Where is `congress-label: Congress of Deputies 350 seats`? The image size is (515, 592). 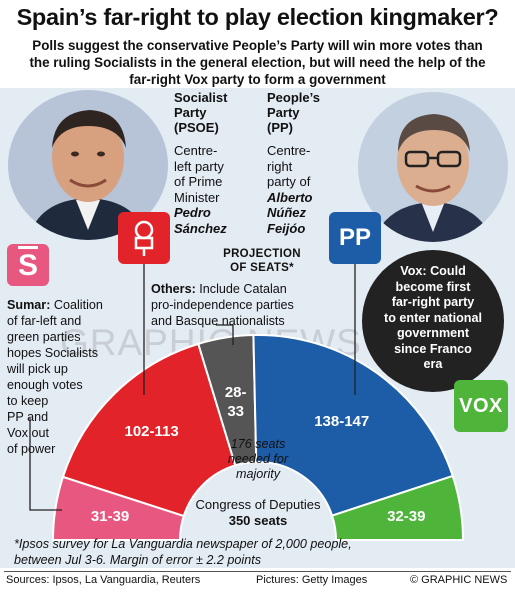 congress-label: Congress of Deputies 350 seats is located at coordinates (258, 513).